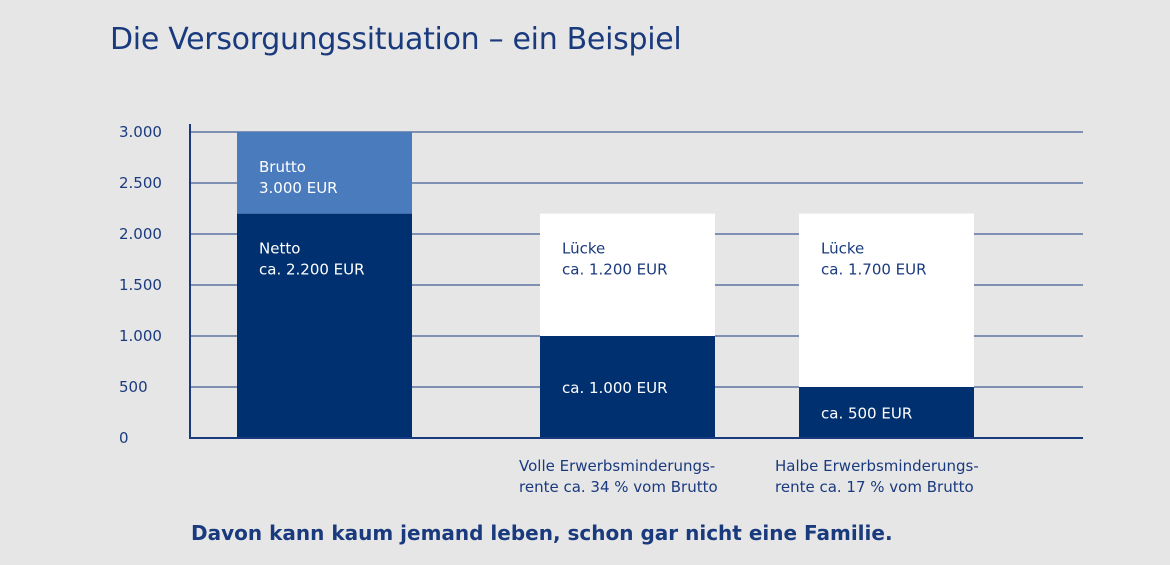 The image size is (1170, 565). Describe the element at coordinates (842, 249) in the screenshot. I see `bar-halbe-erwerbsminderungsrente-label-1-0: Lücke` at that location.